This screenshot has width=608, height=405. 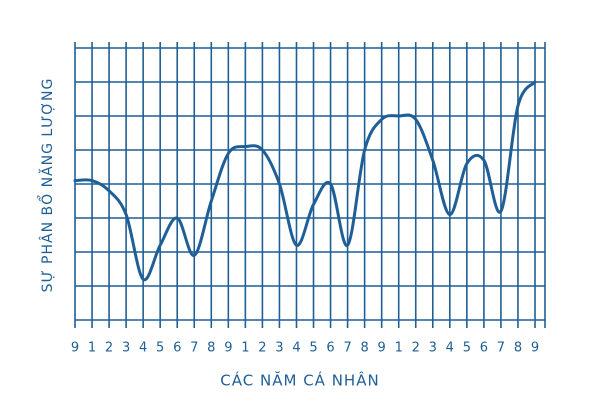 I want to click on x-axis-label: CÁC NĂM CÁ NHÂN, so click(x=299, y=380).